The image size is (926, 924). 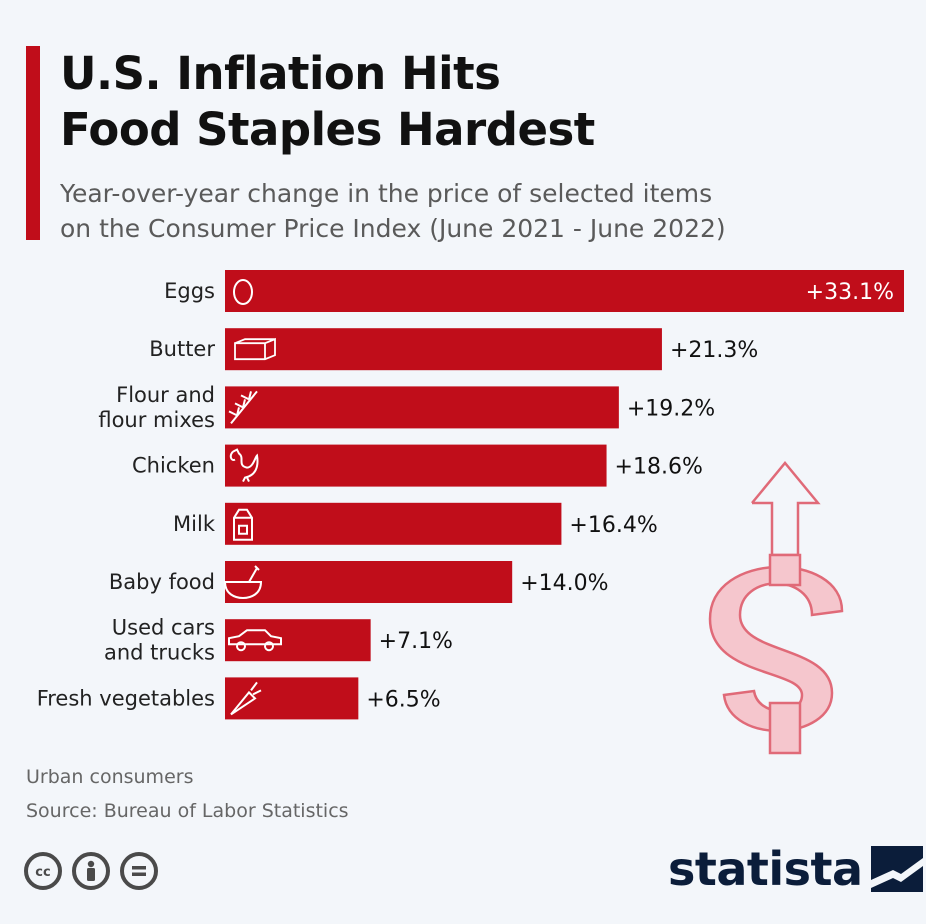 What do you see at coordinates (110, 777) in the screenshot?
I see `chart-note: Urban consumers` at bounding box center [110, 777].